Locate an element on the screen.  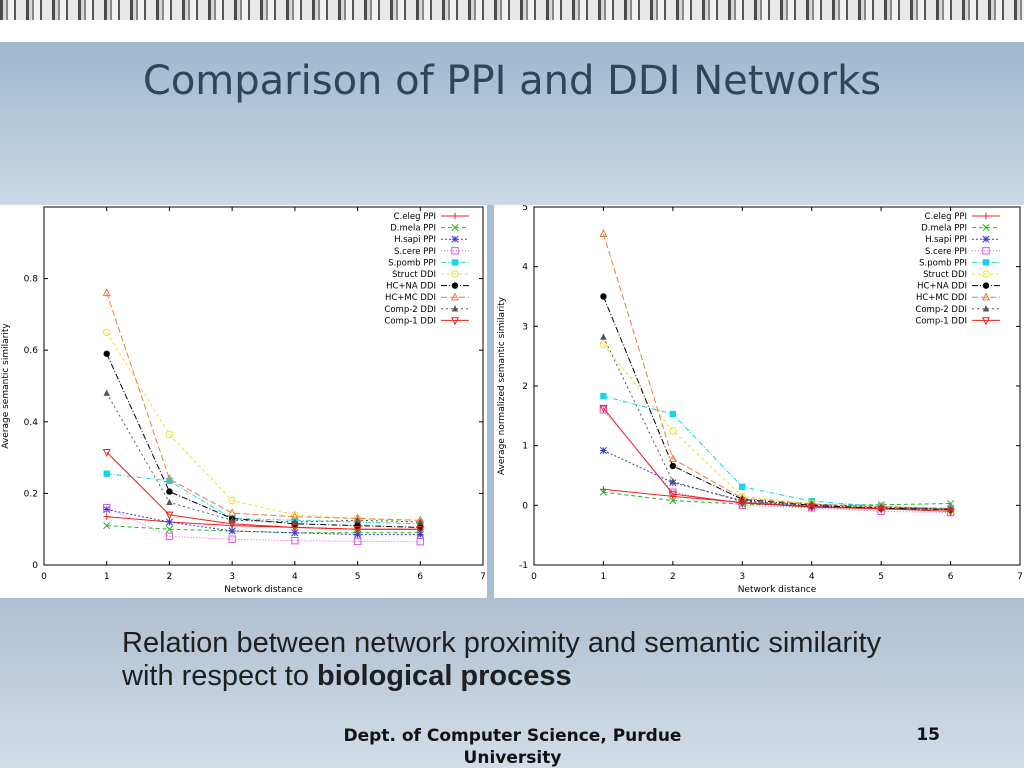
top-spacer is located at coordinates (512, 31).